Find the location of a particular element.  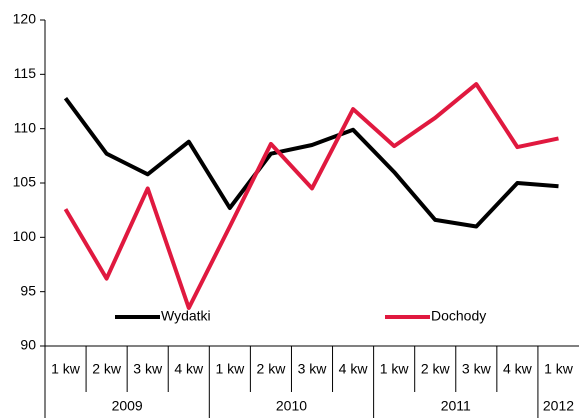

y-tick-label: 90 is located at coordinates (28, 345).